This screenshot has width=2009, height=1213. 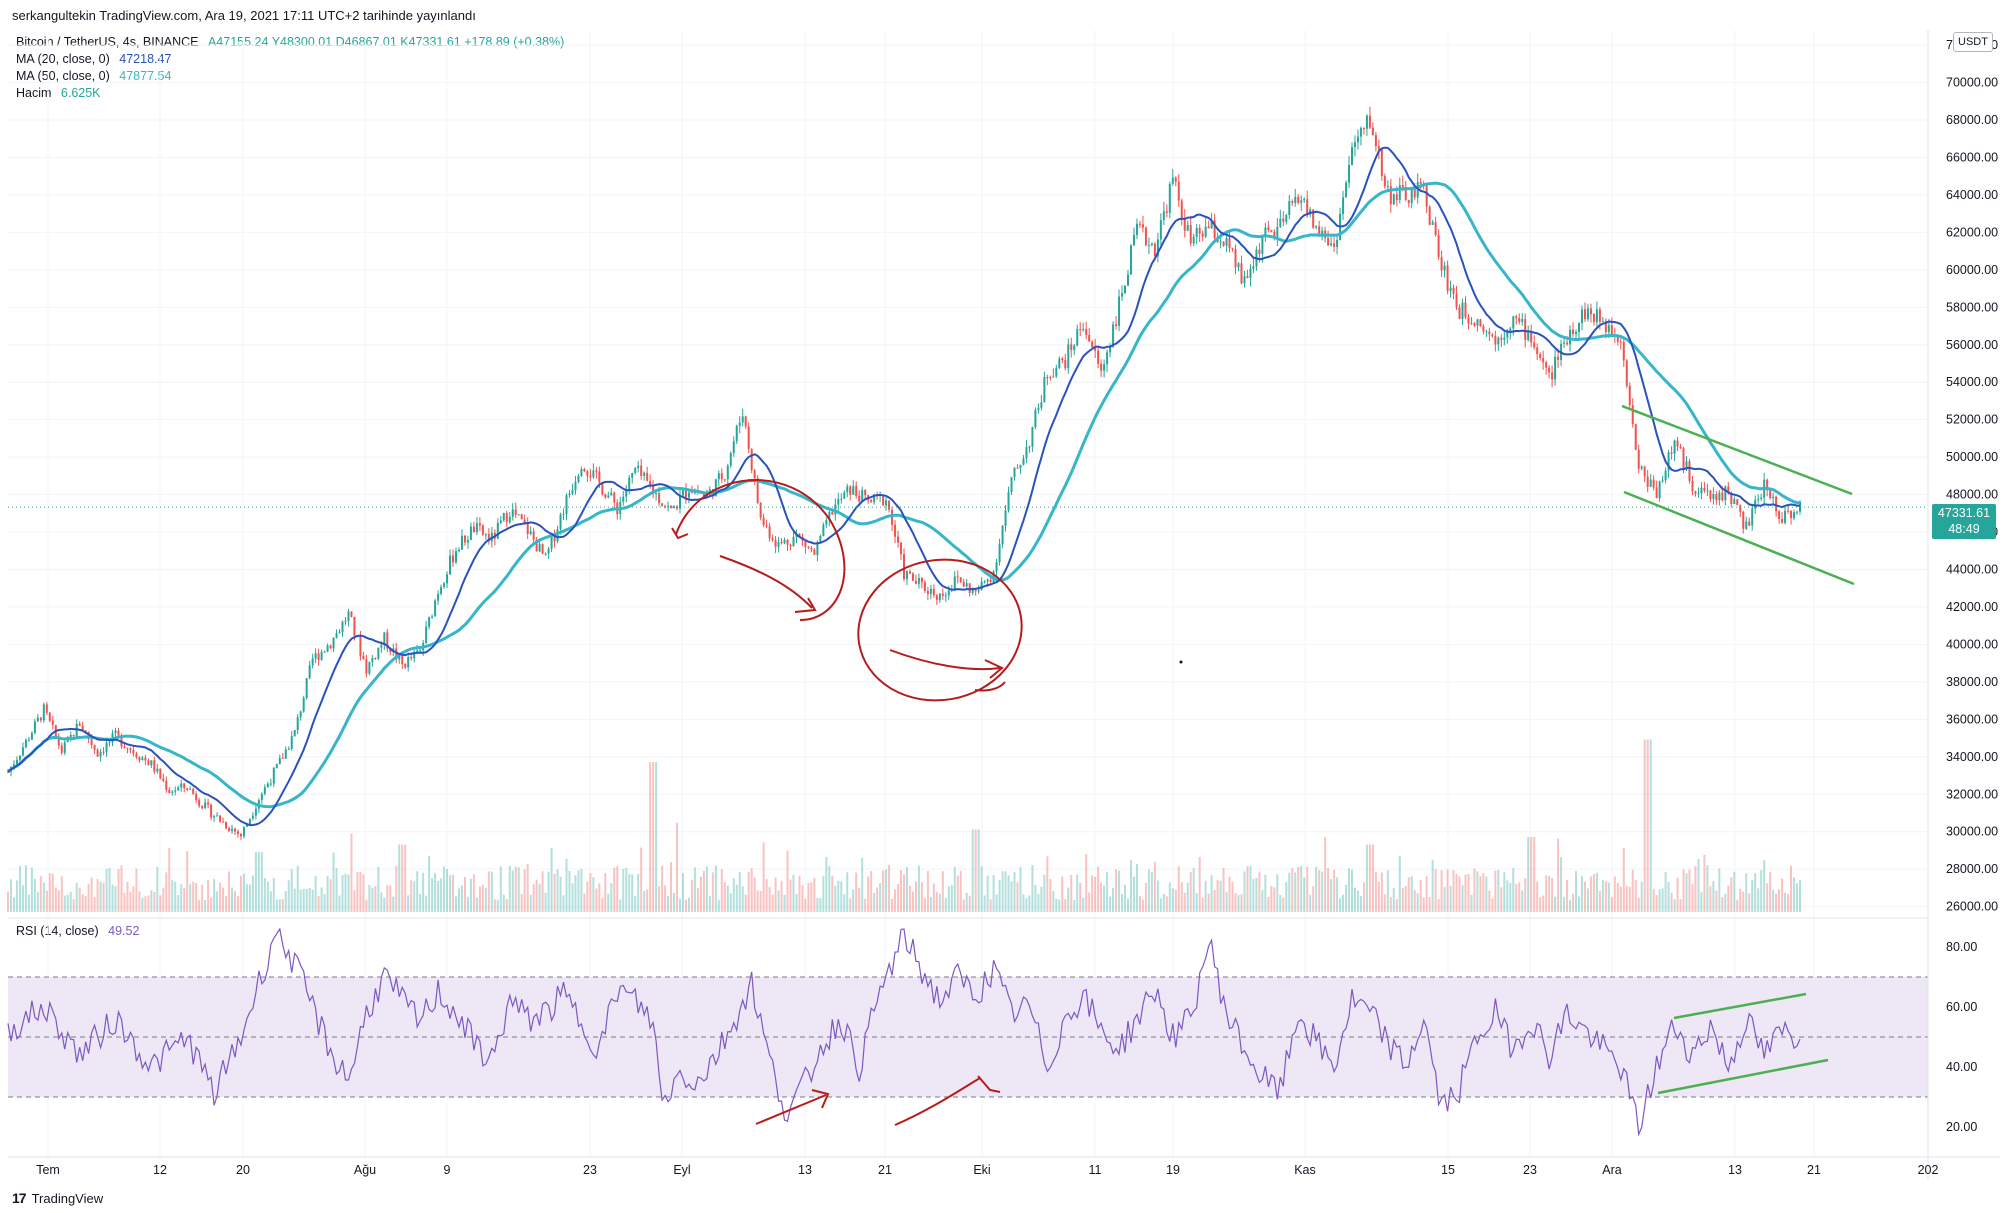 What do you see at coordinates (1928, 1170) in the screenshot?
I see `time-tick-label: 202` at bounding box center [1928, 1170].